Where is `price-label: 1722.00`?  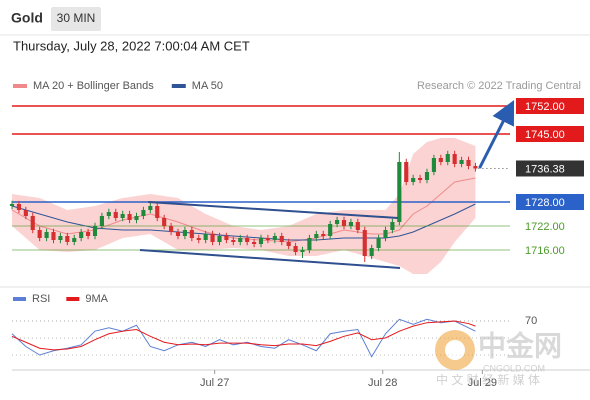 price-label: 1722.00 is located at coordinates (545, 227).